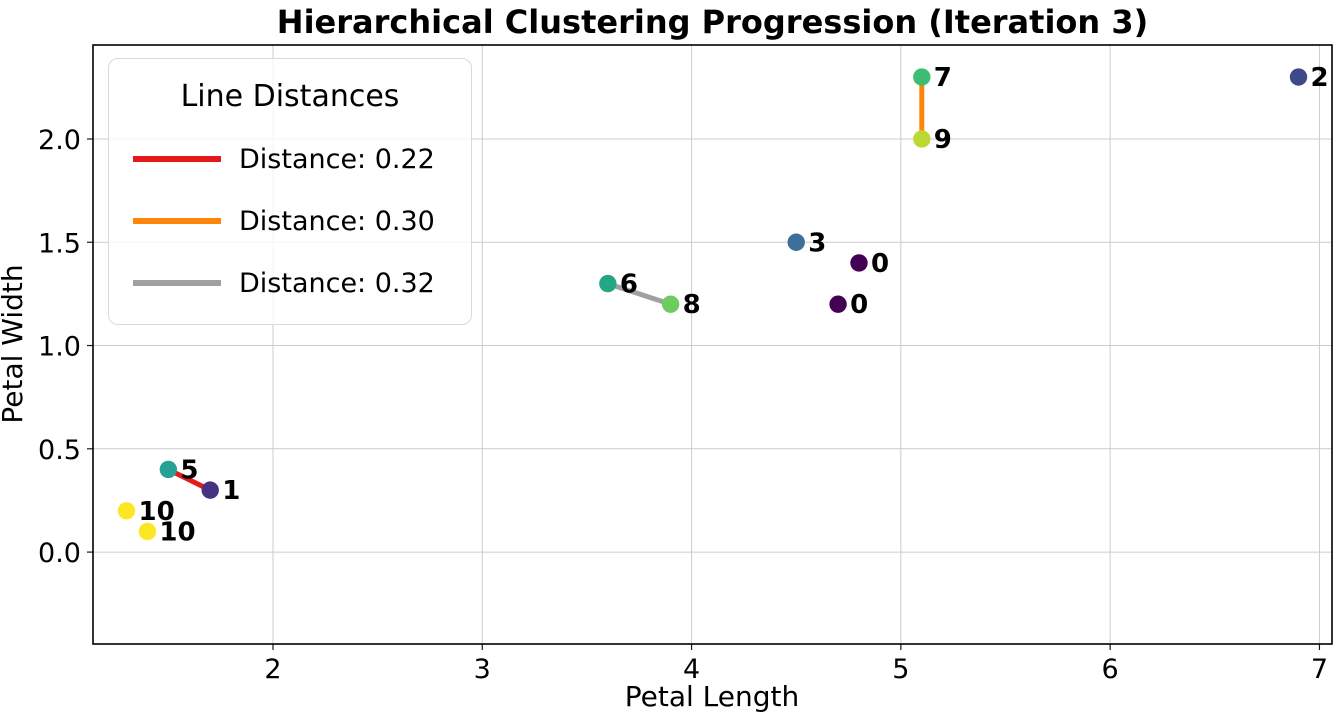 This screenshot has width=1343, height=720. Describe the element at coordinates (1110, 669) in the screenshot. I see `x-tick-label: 6` at that location.